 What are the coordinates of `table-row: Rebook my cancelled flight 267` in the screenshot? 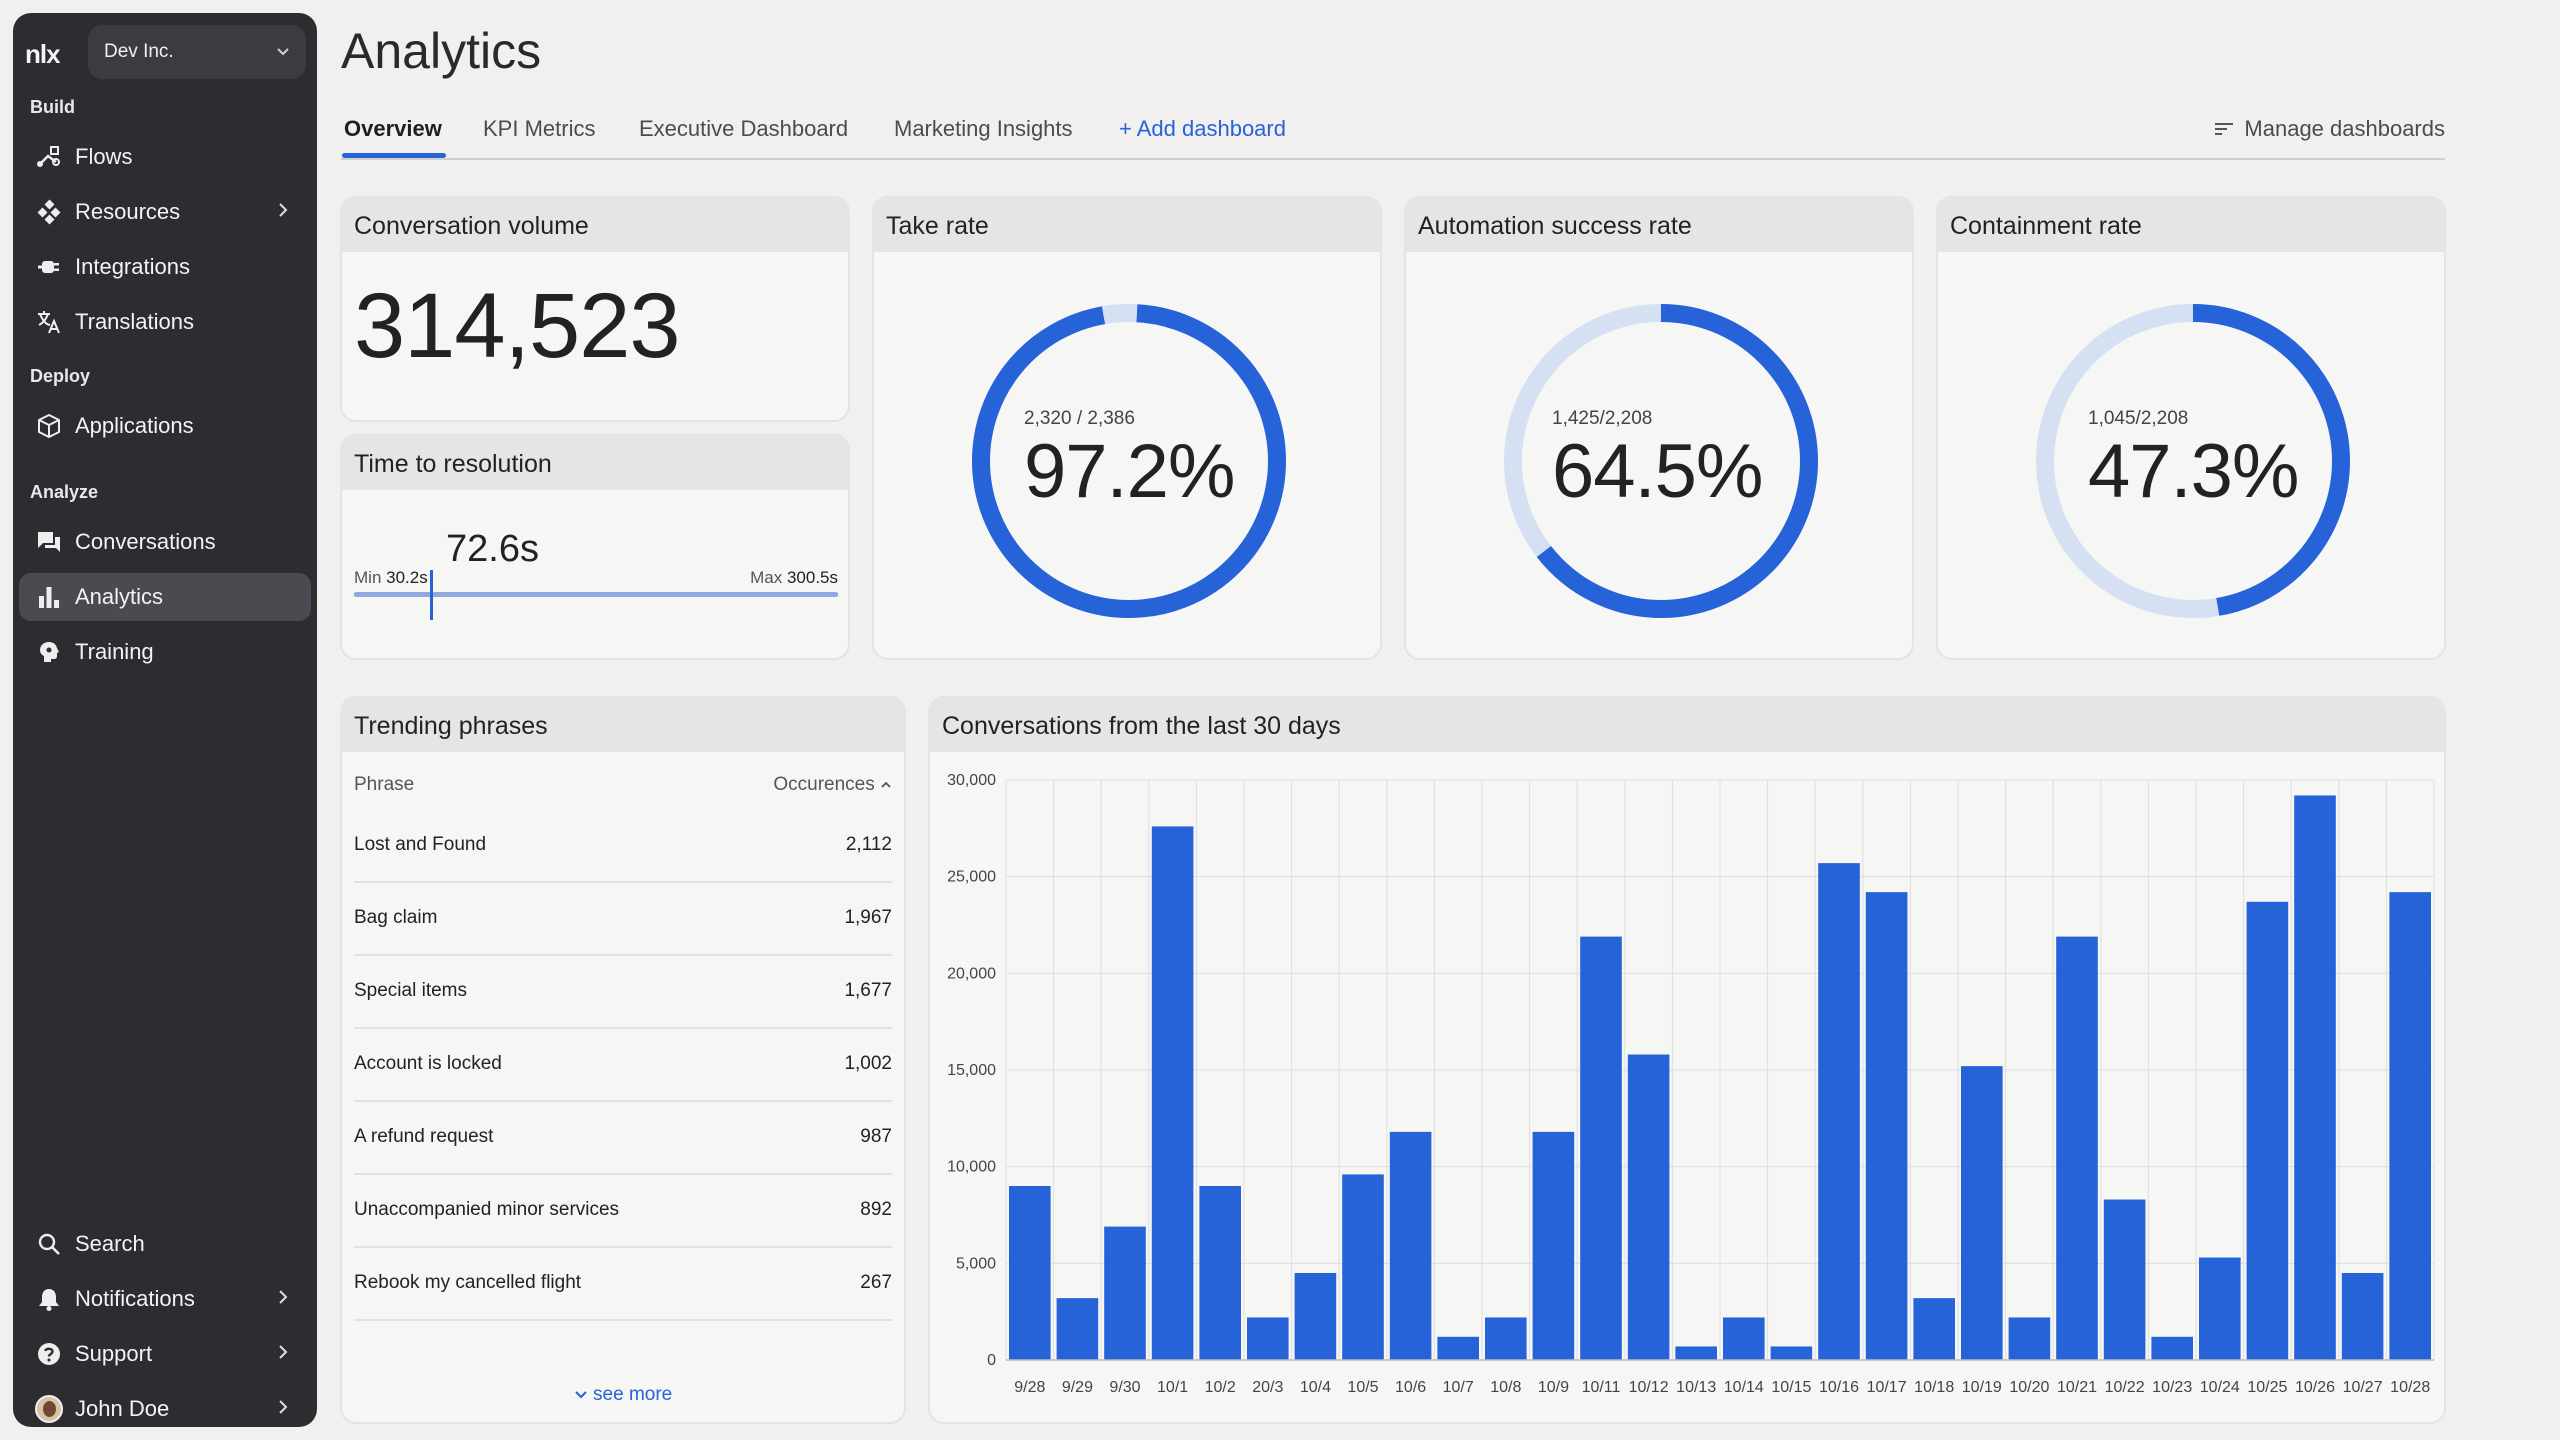 It's located at (623, 1284).